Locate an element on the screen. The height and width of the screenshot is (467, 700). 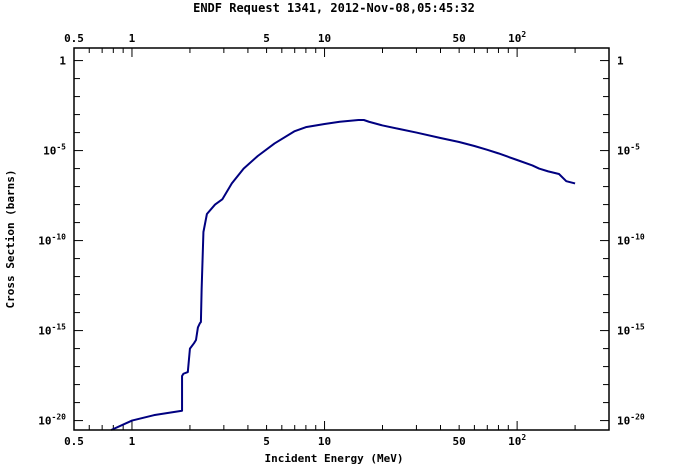
x-tick-label-bottom: 1 is located at coordinates (132, 441).